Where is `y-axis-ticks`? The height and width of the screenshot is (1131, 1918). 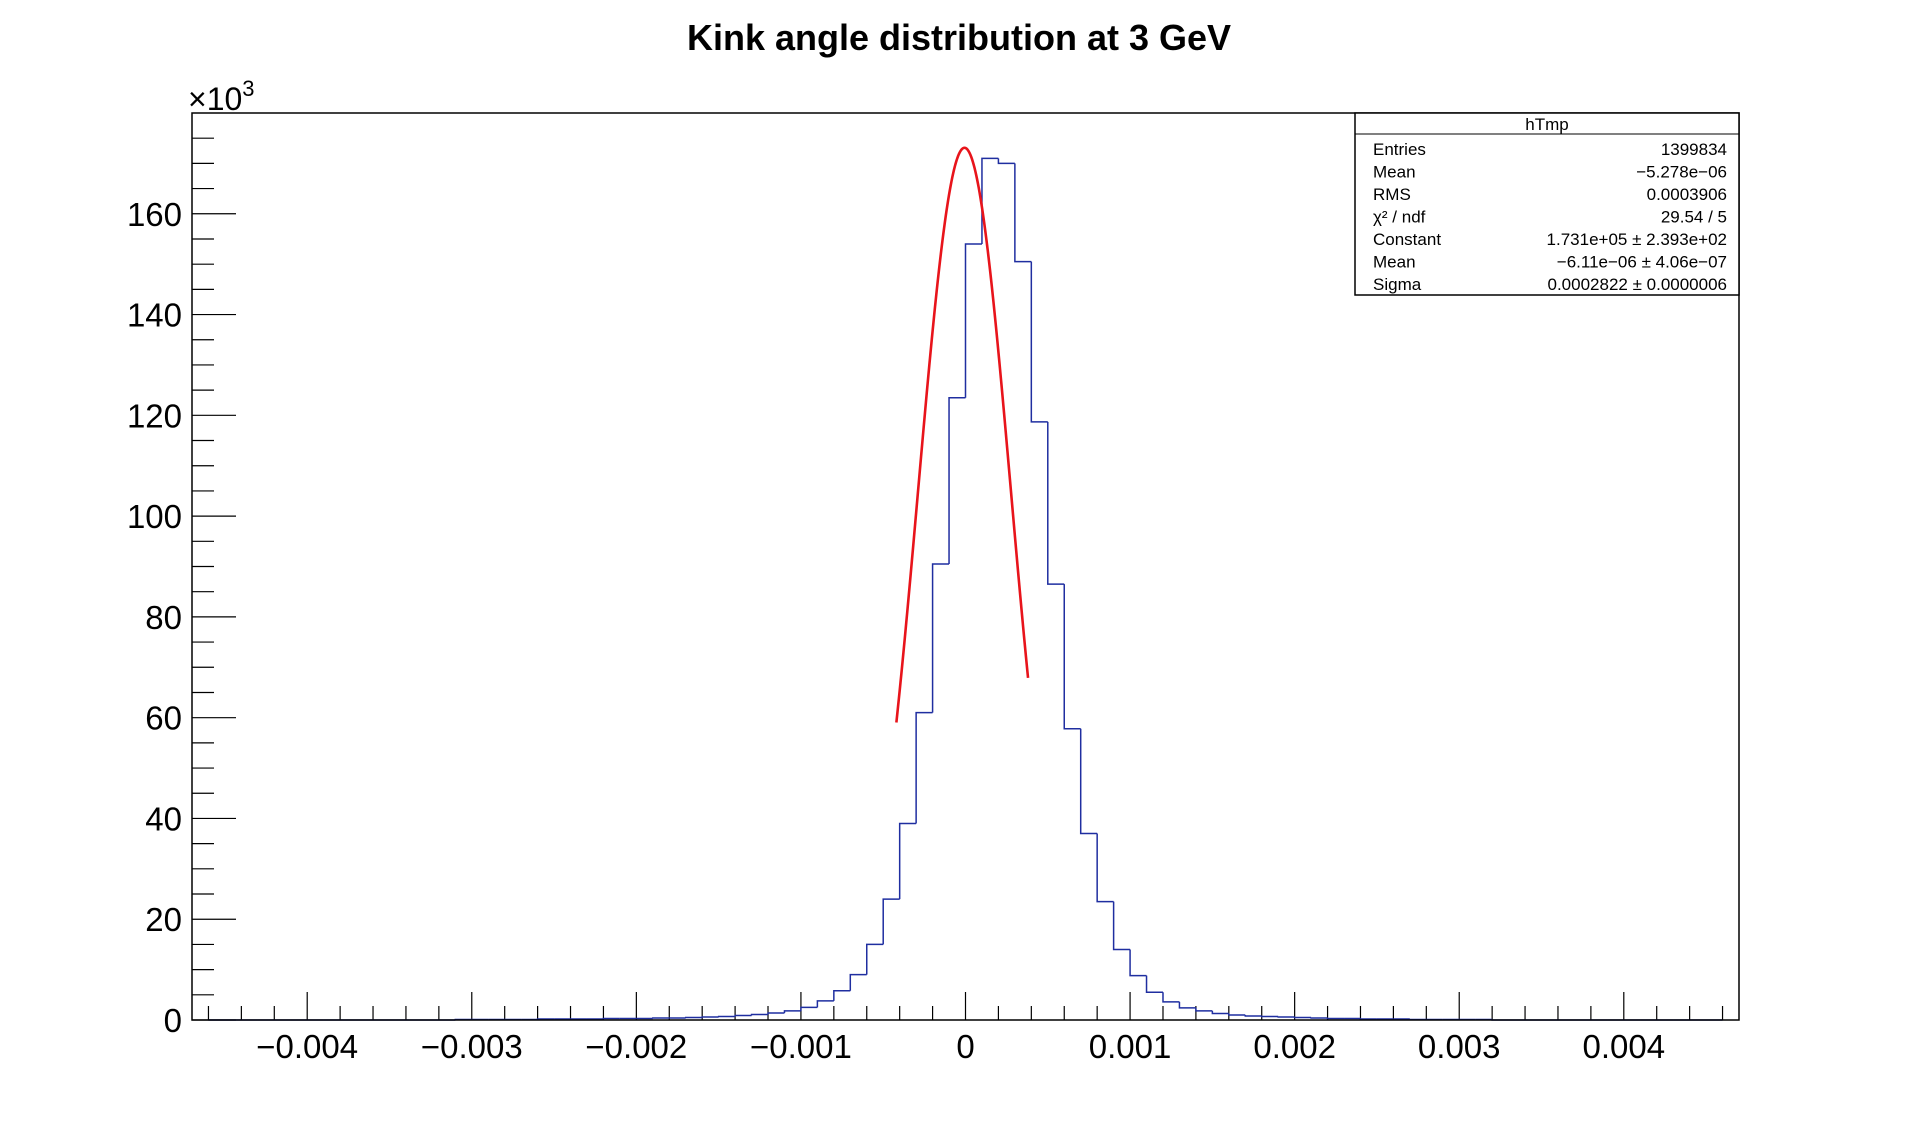
y-axis-ticks is located at coordinates (214, 579).